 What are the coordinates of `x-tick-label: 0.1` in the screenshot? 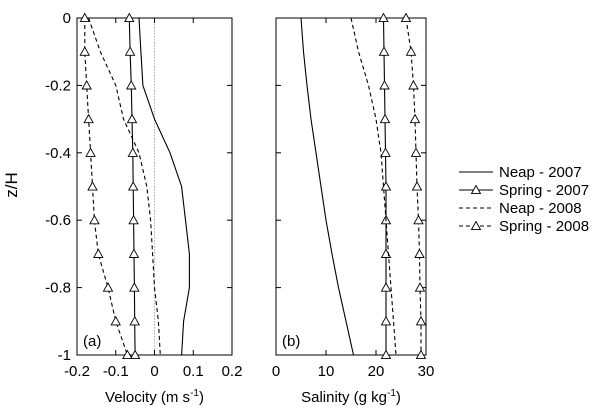 It's located at (193, 371).